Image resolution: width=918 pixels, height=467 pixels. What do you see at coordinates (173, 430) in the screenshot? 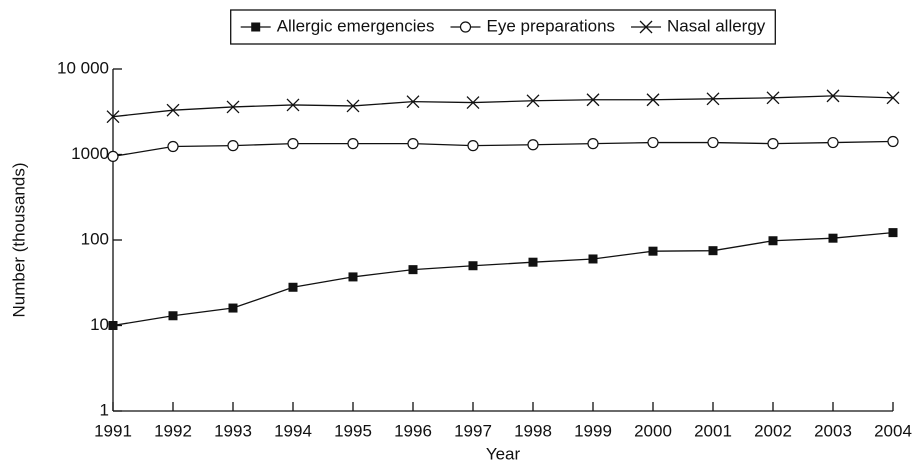
I see `x-tick-label: 1992` at bounding box center [173, 430].